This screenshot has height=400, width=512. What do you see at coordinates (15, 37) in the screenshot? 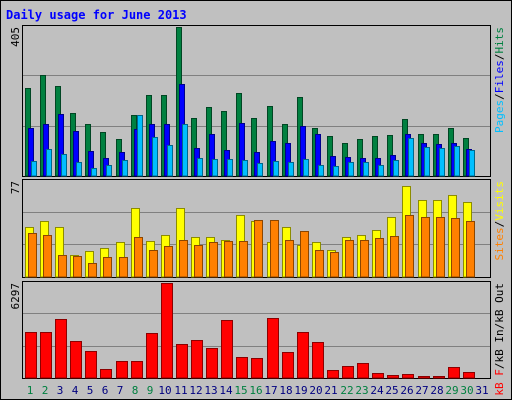
I see `y-max-label: 405` at bounding box center [15, 37].